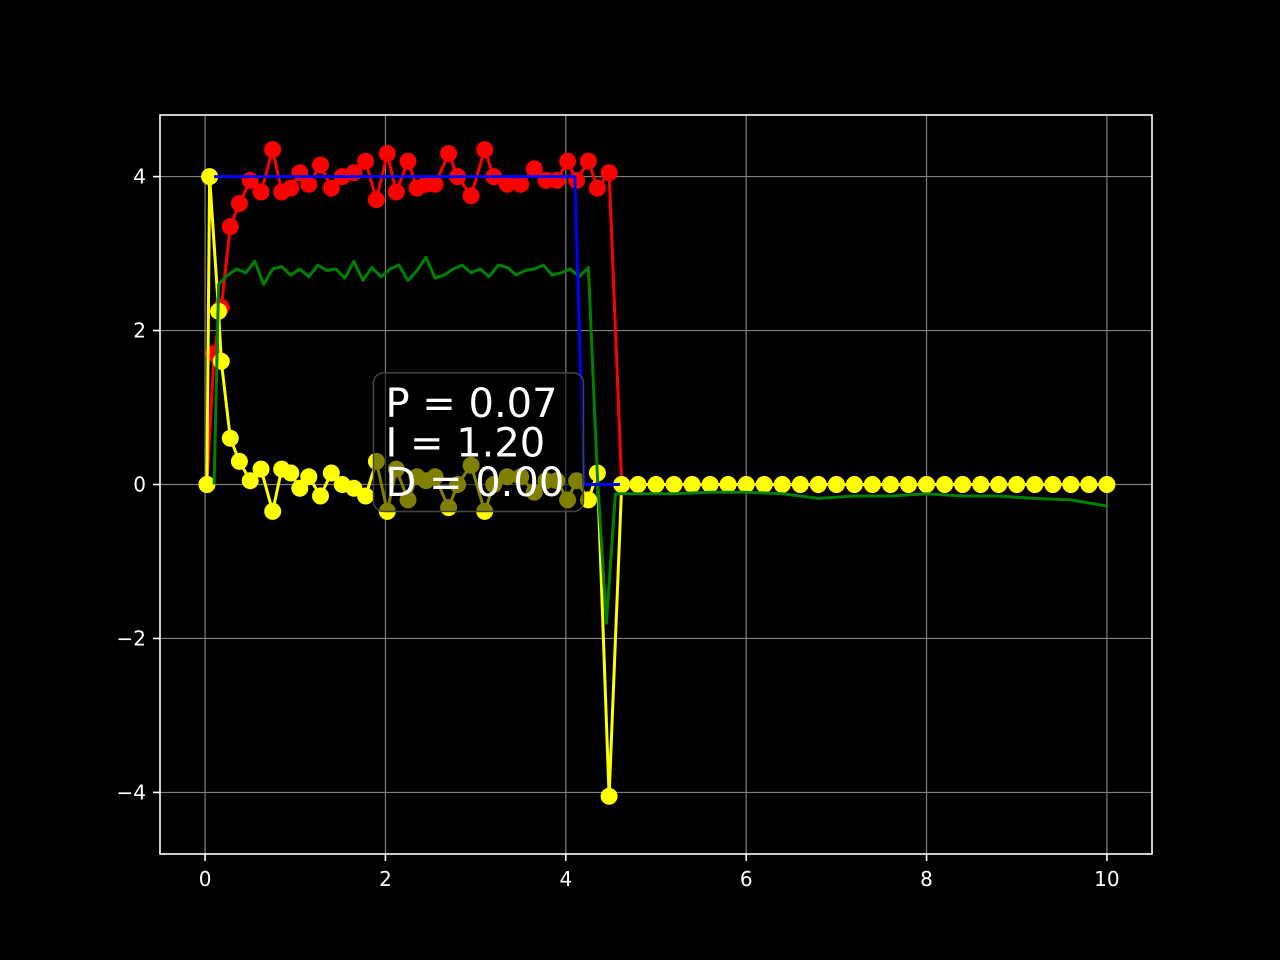 Image resolution: width=1280 pixels, height=960 pixels. Describe the element at coordinates (139, 331) in the screenshot. I see `y-tick-label: 2` at that location.